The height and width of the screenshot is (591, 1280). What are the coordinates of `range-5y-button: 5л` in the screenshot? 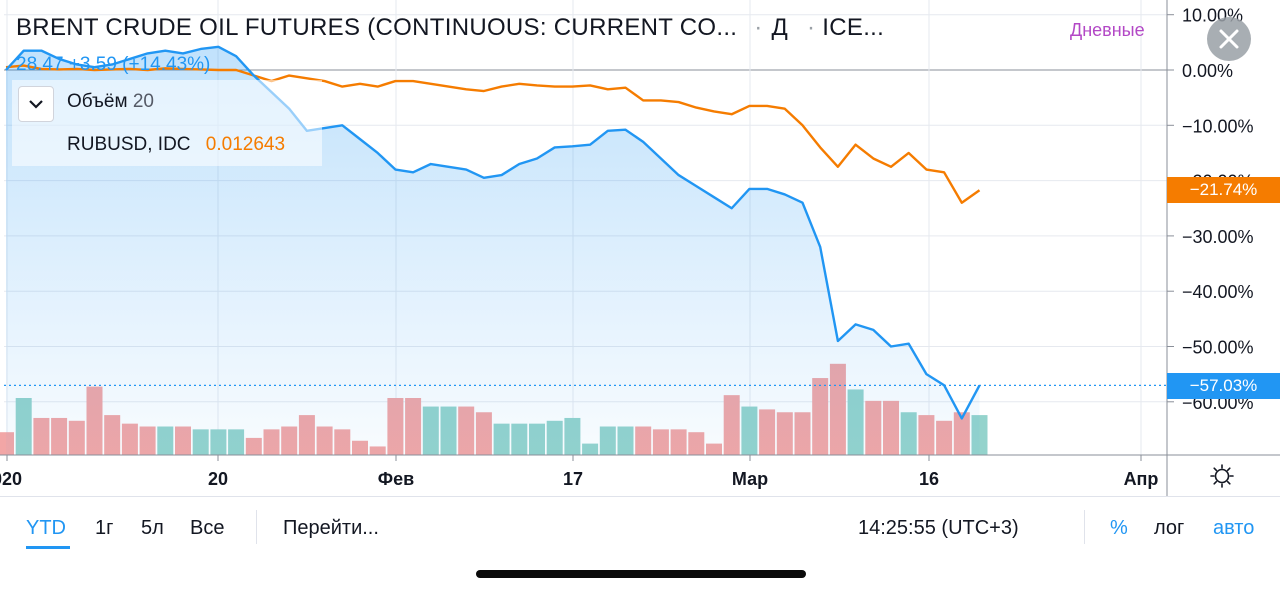 It's located at (152, 528).